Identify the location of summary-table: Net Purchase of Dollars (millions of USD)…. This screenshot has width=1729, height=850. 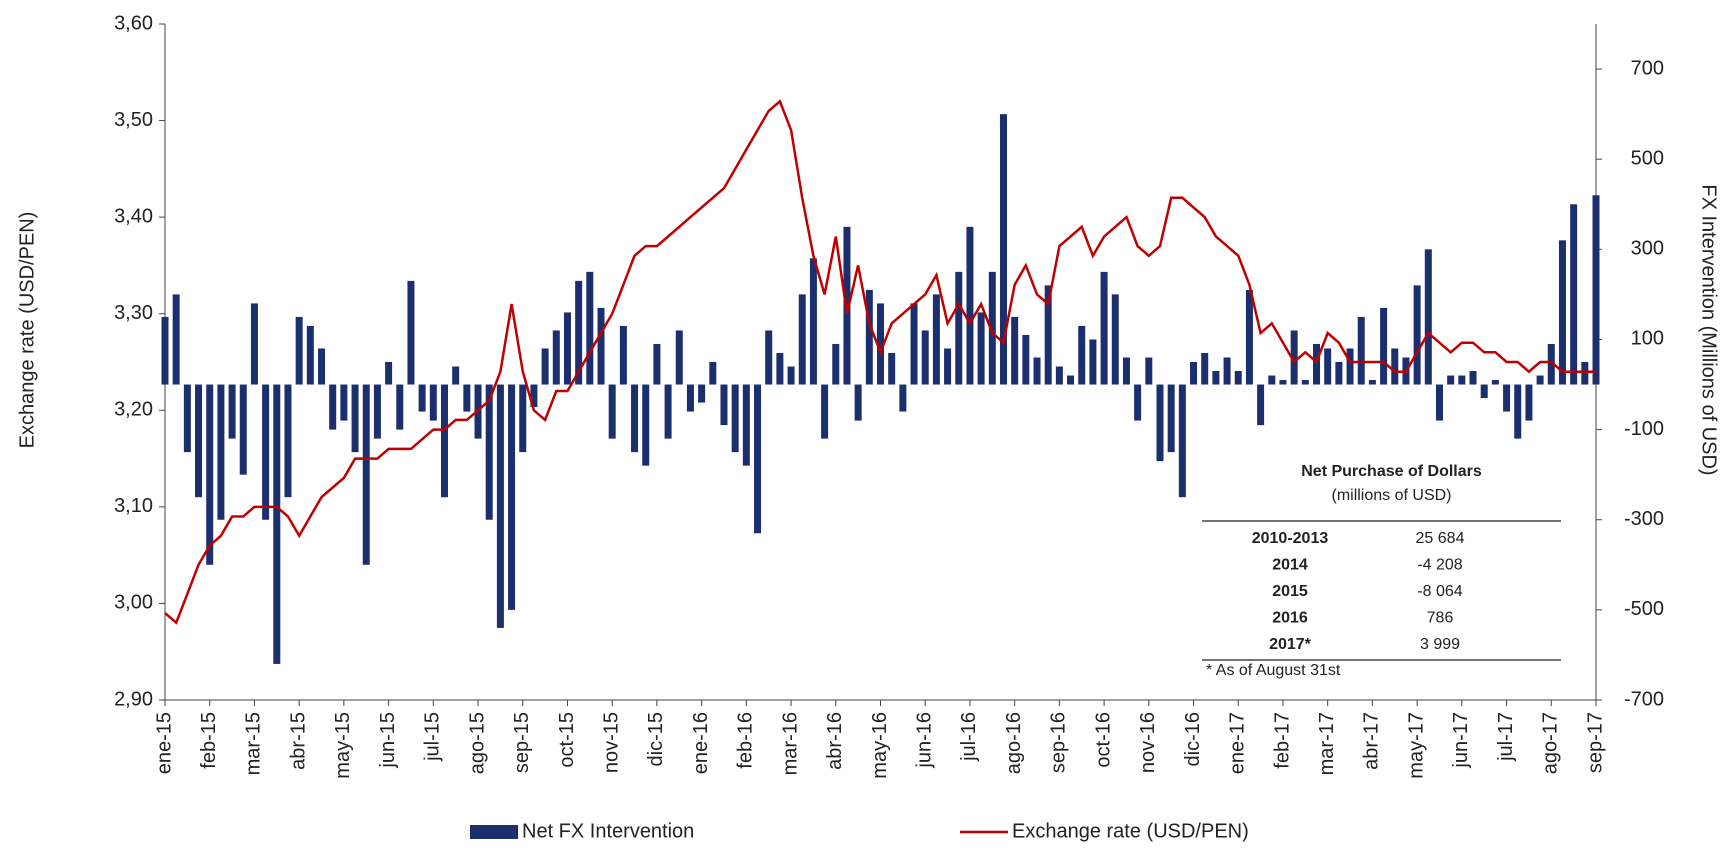
(1381, 571).